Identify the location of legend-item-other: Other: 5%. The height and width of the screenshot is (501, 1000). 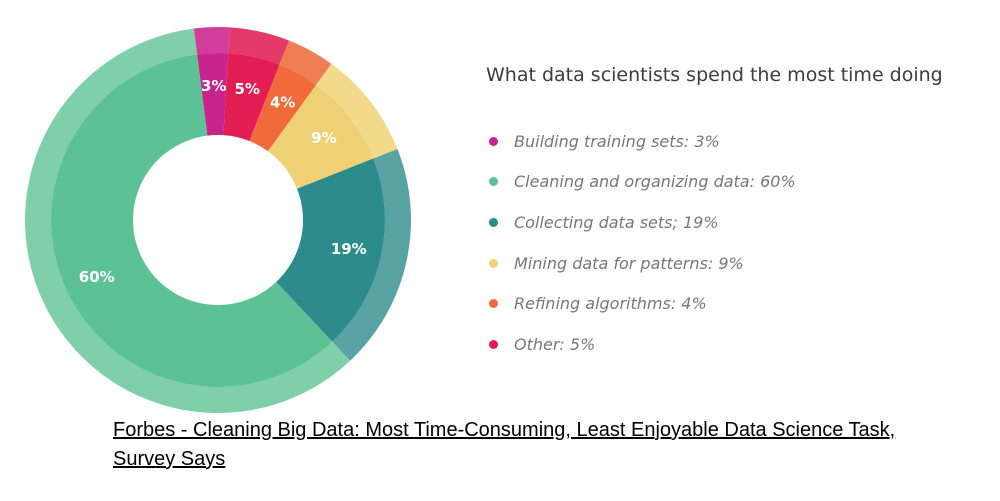
(642, 344).